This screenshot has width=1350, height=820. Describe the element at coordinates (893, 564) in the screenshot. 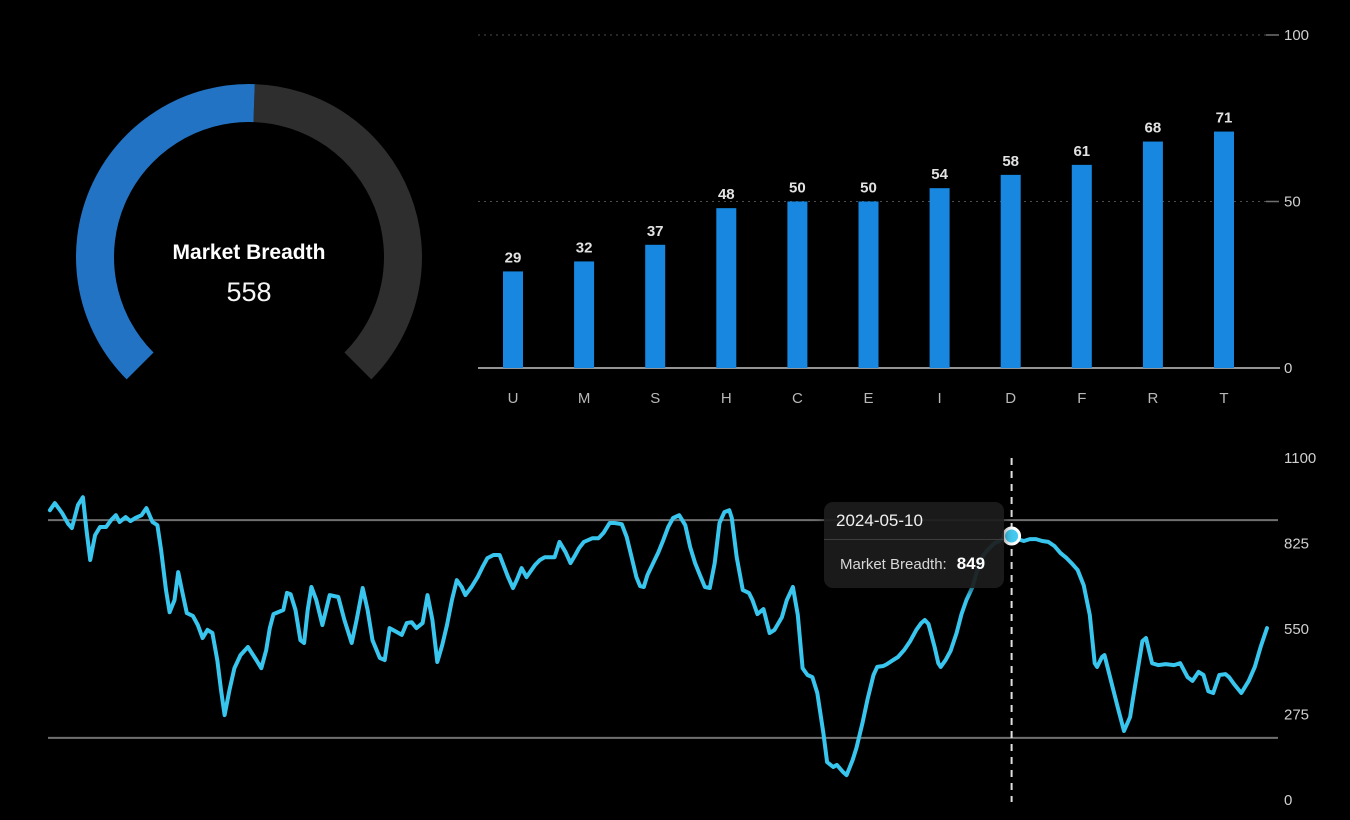

I see `tooltip-series-label: Market Breadth:` at that location.